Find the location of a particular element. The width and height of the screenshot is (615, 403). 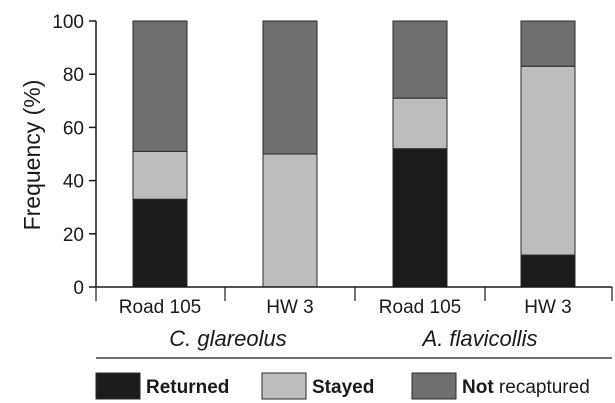

group-label: A. flavicollis is located at coordinates (479, 338).